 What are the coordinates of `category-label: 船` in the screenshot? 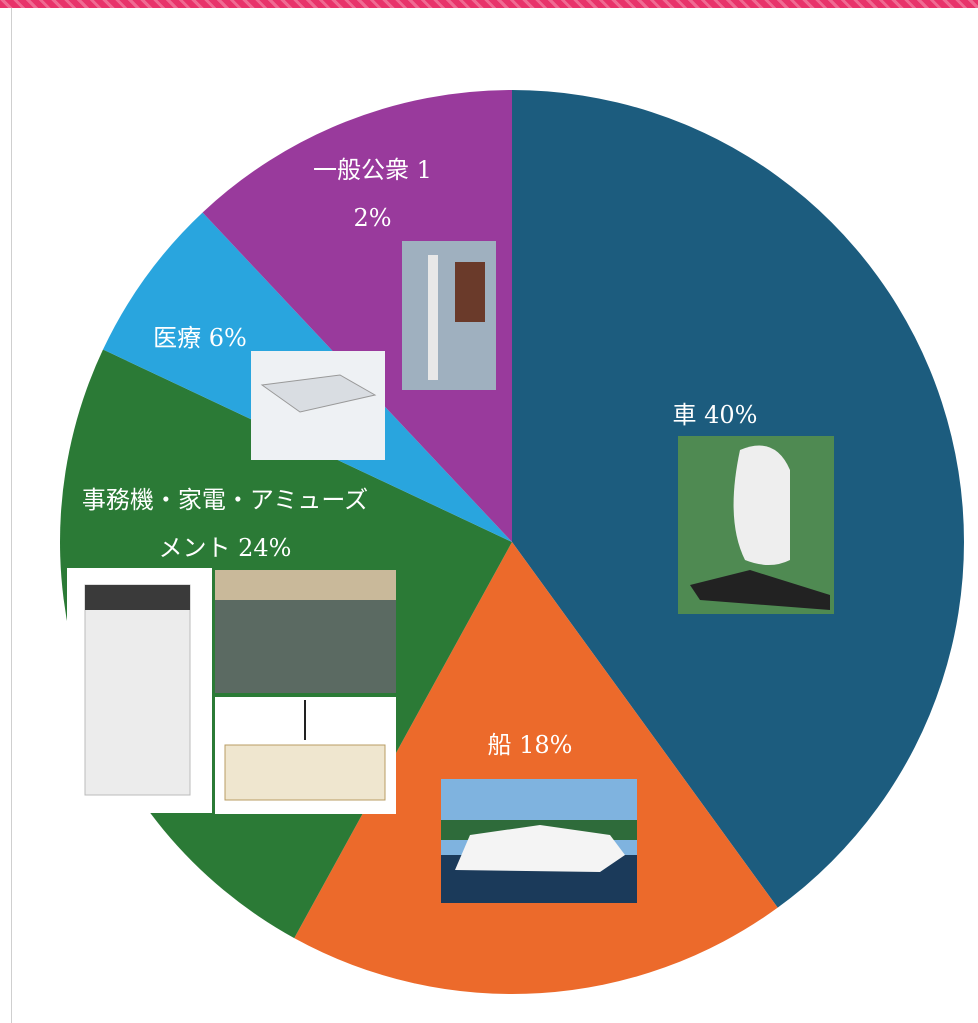 It's located at (499, 745).